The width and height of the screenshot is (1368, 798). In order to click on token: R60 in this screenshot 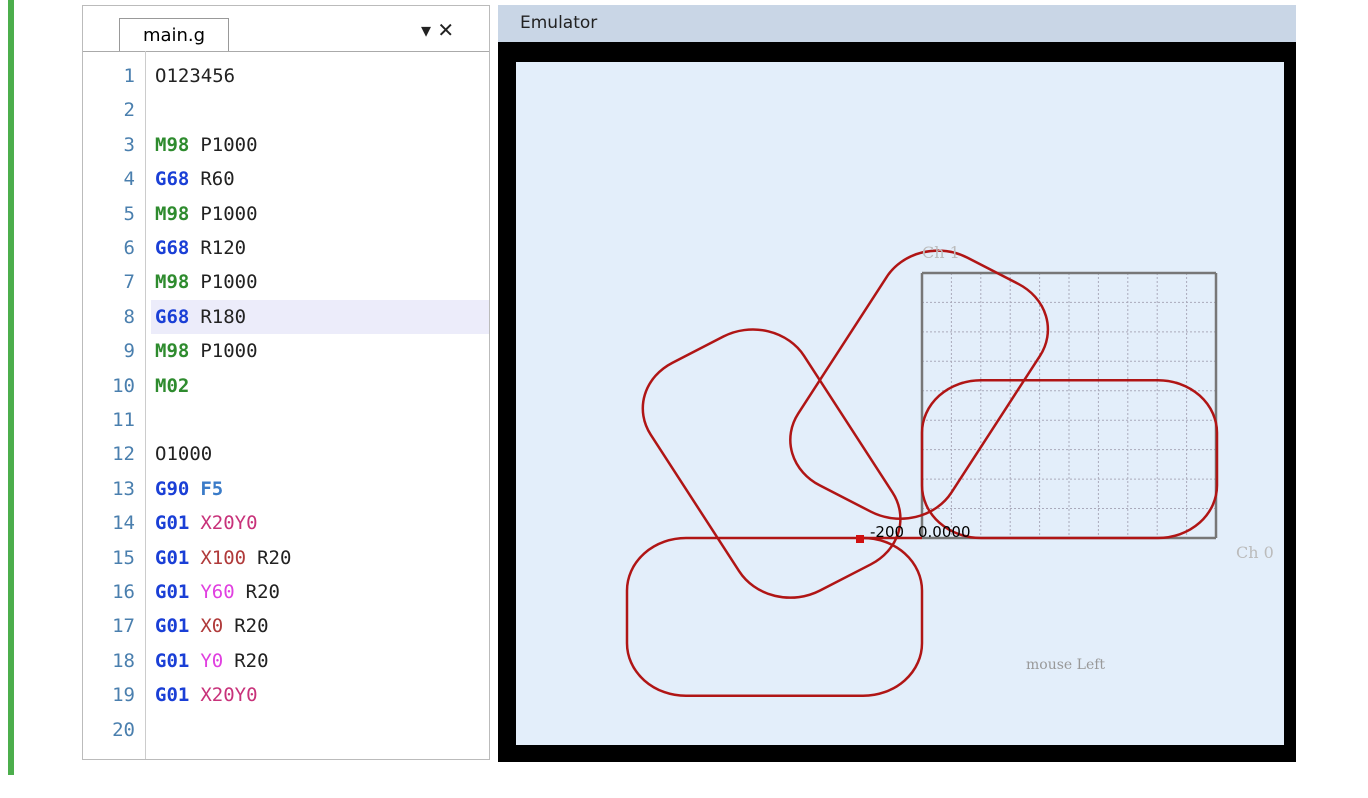, I will do `click(217, 179)`.